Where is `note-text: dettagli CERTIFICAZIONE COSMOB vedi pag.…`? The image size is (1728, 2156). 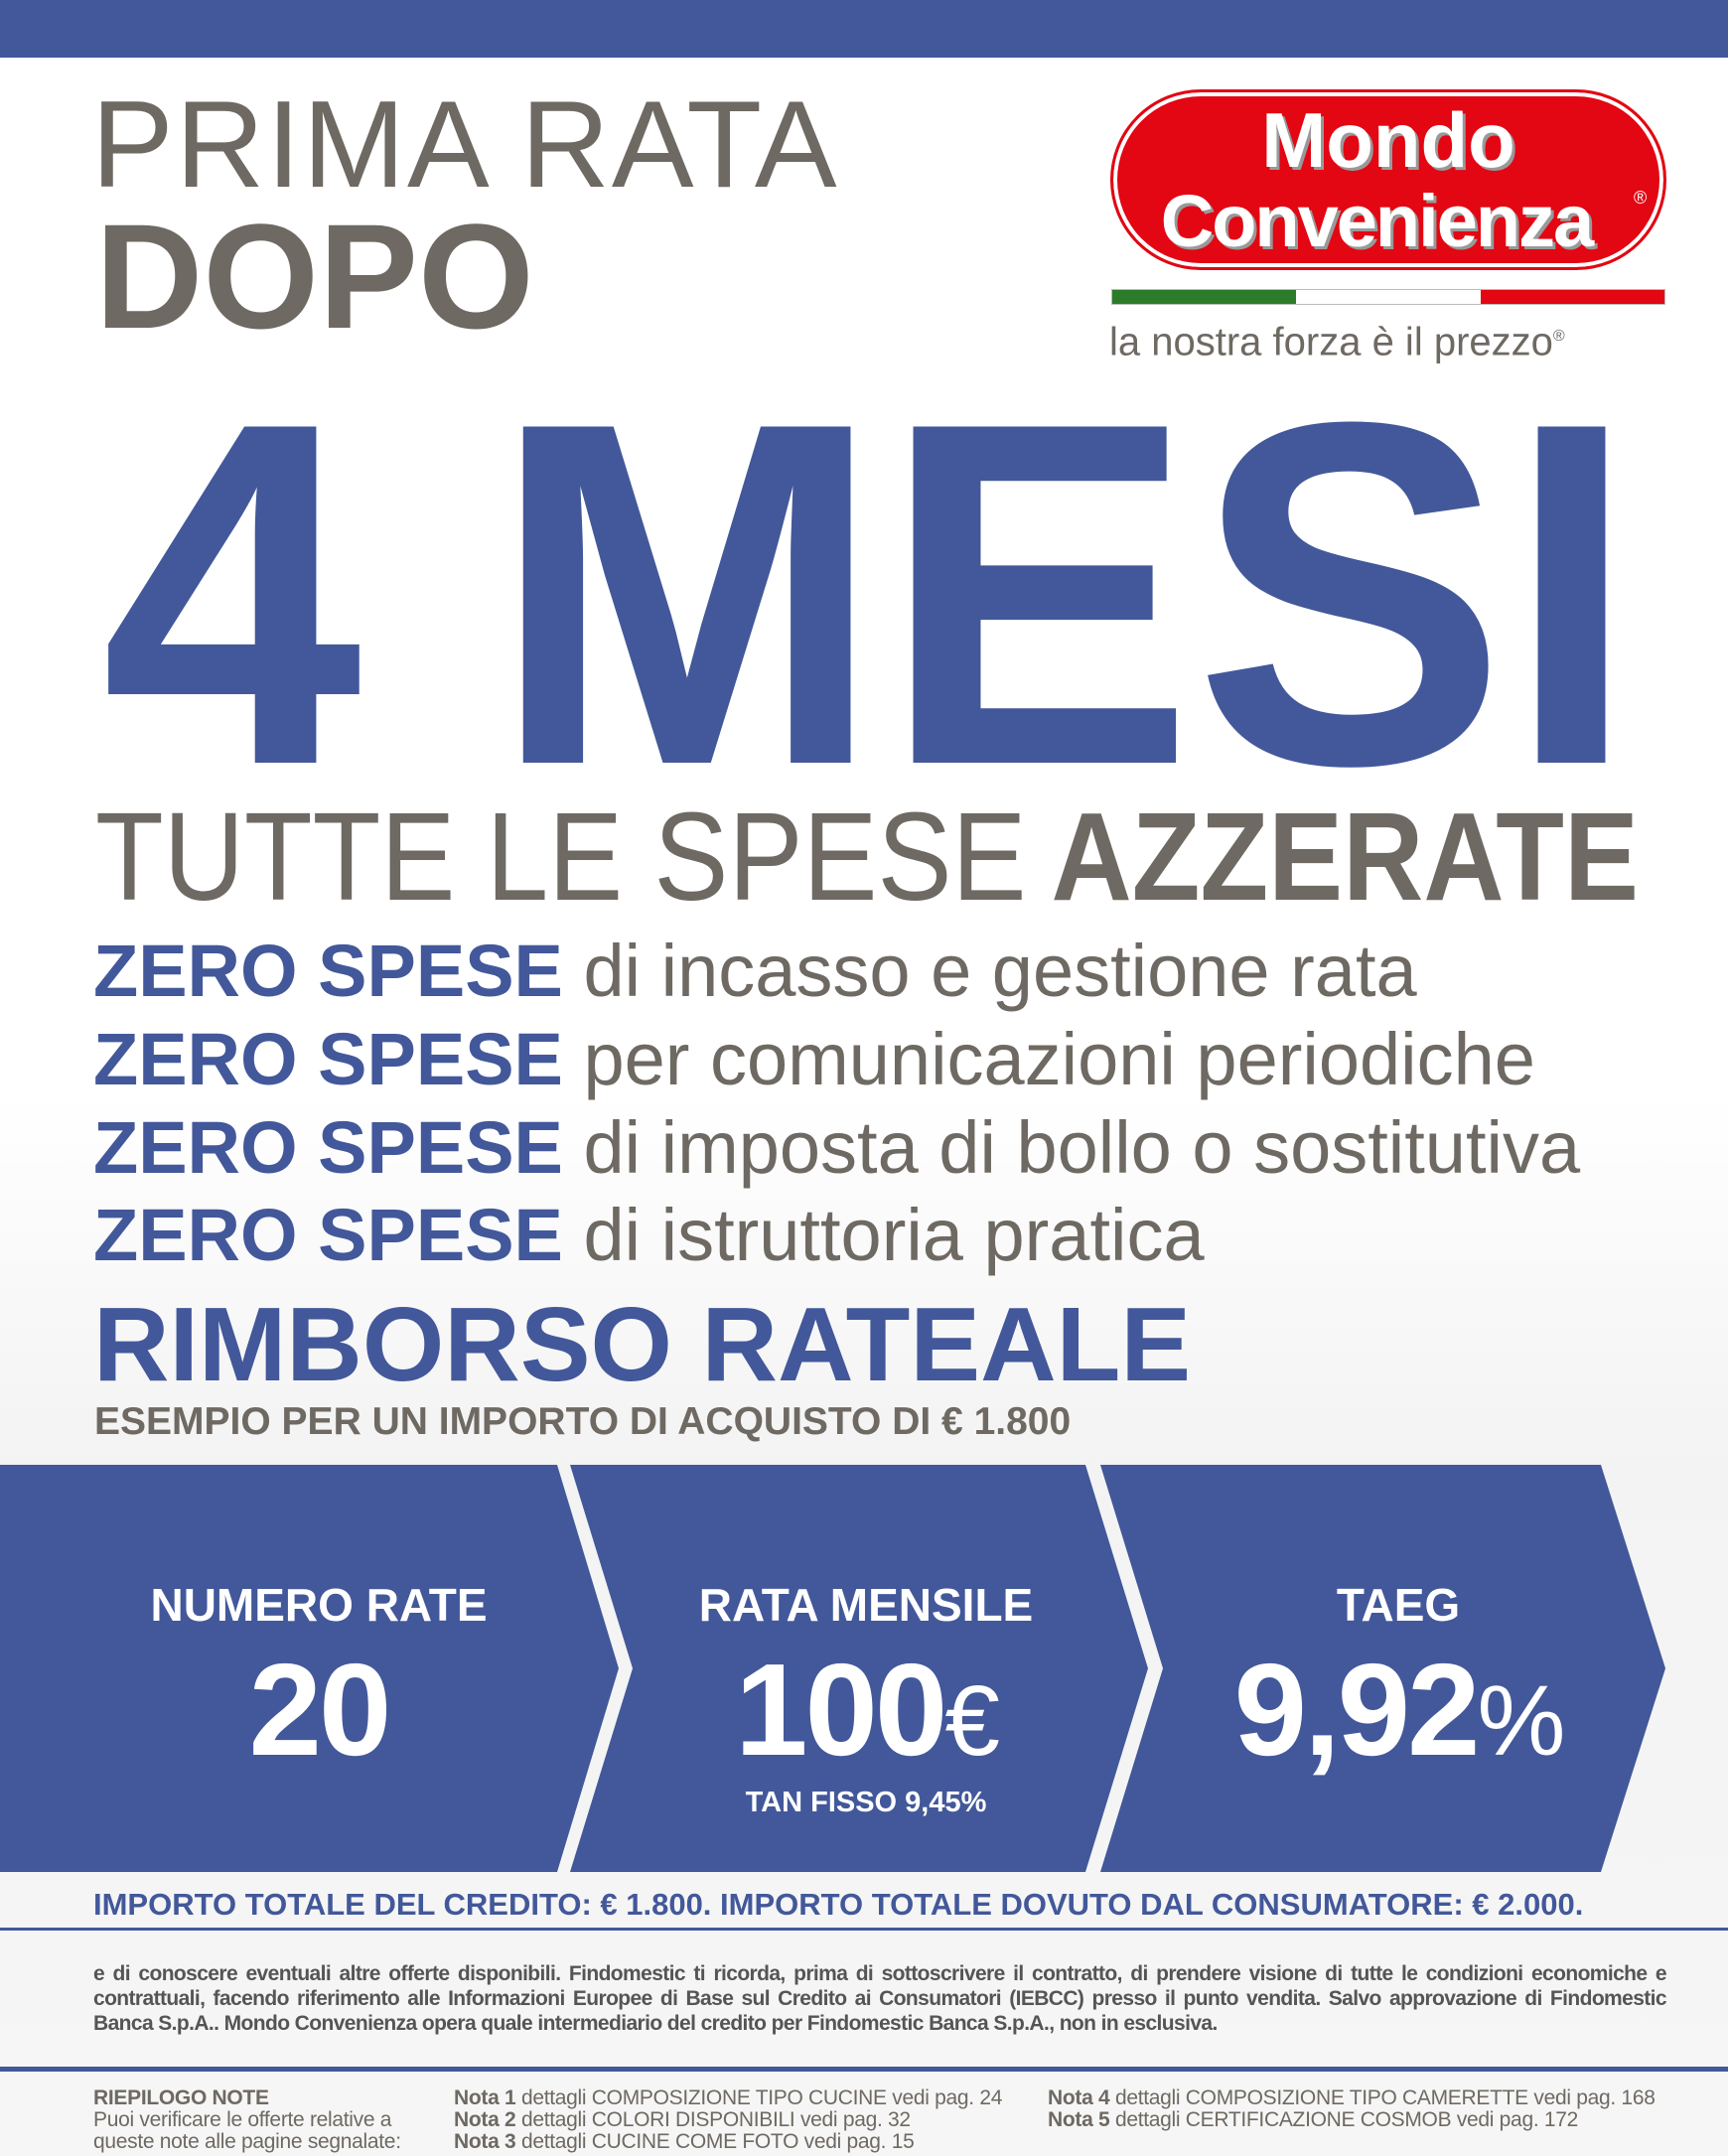 note-text: dettagli CERTIFICAZIONE COSMOB vedi pag.… is located at coordinates (1346, 2119).